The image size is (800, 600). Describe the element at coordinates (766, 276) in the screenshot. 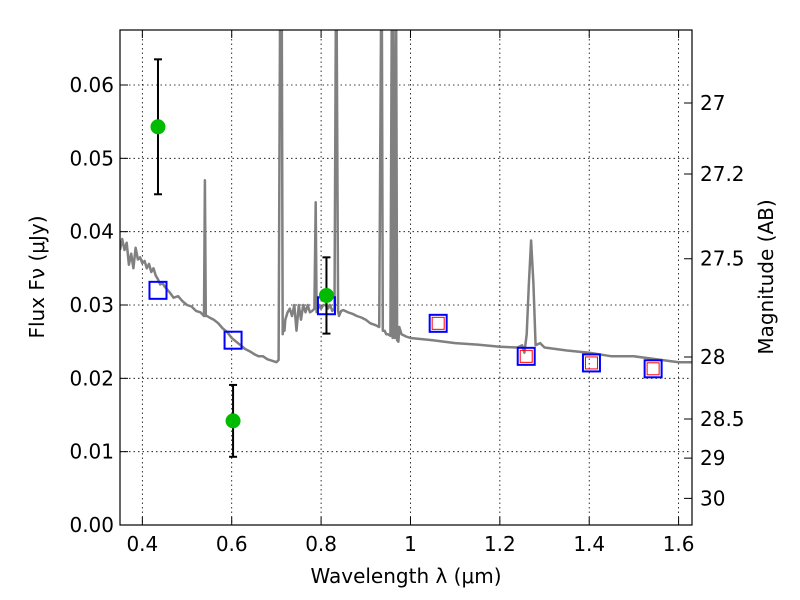

I see `y2-axis-label: Magnitude (AB)` at that location.